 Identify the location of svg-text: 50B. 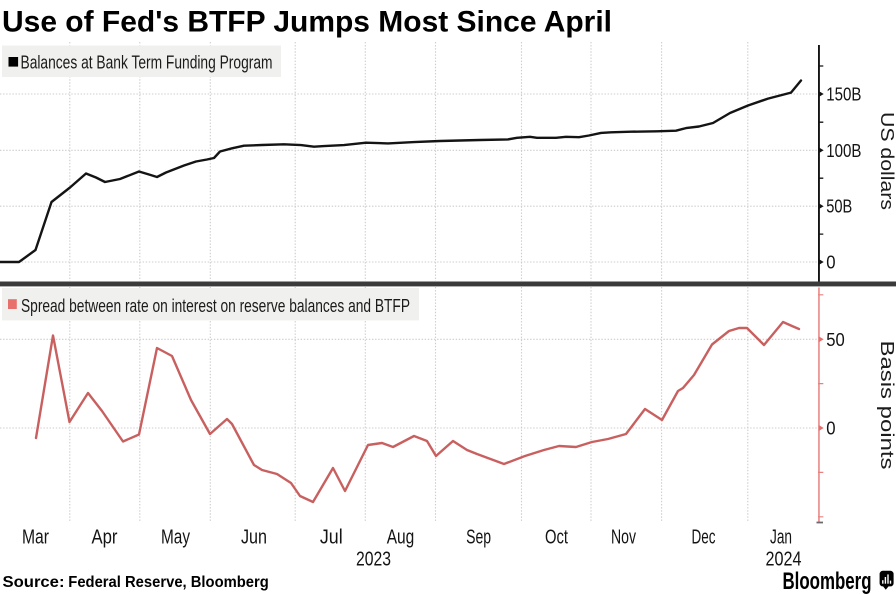
(839, 206).